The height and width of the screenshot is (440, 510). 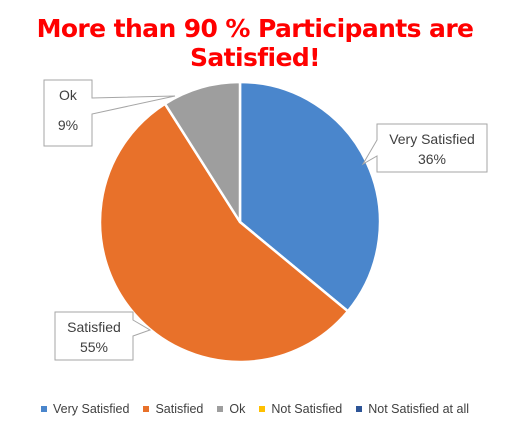 What do you see at coordinates (237, 409) in the screenshot?
I see `legend-label: Ok` at bounding box center [237, 409].